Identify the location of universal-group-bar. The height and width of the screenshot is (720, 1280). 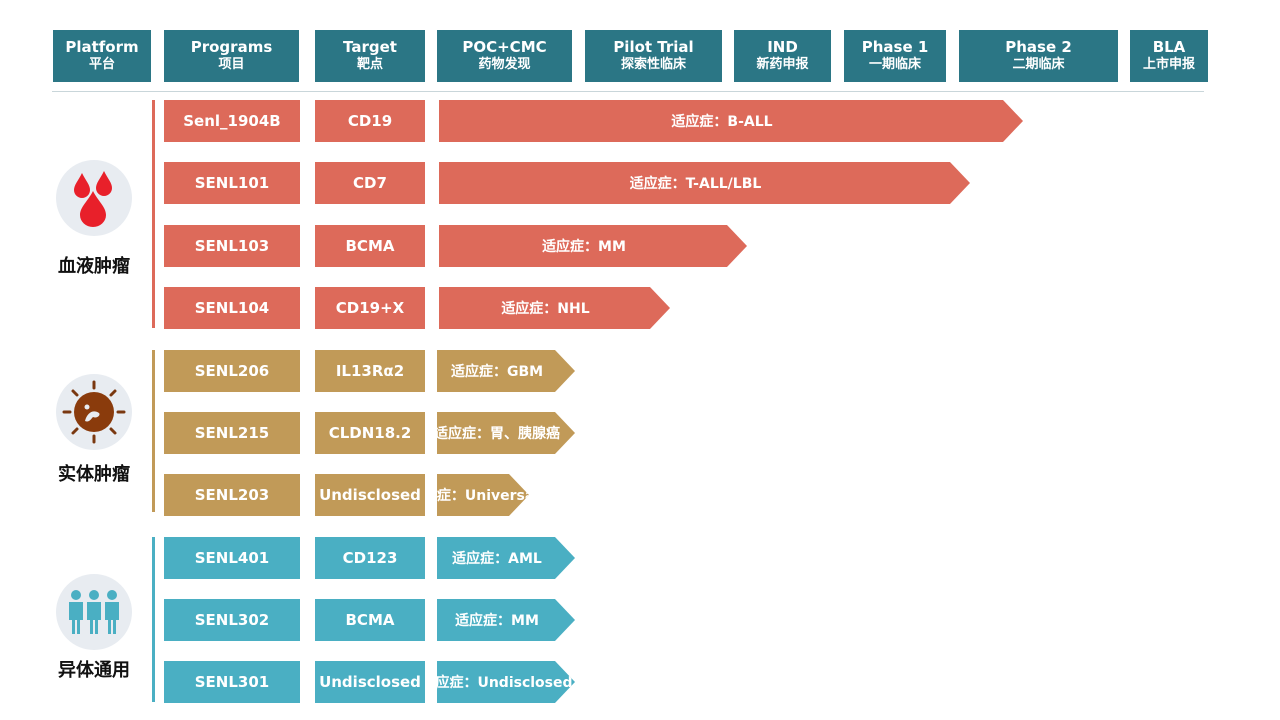
(153, 619).